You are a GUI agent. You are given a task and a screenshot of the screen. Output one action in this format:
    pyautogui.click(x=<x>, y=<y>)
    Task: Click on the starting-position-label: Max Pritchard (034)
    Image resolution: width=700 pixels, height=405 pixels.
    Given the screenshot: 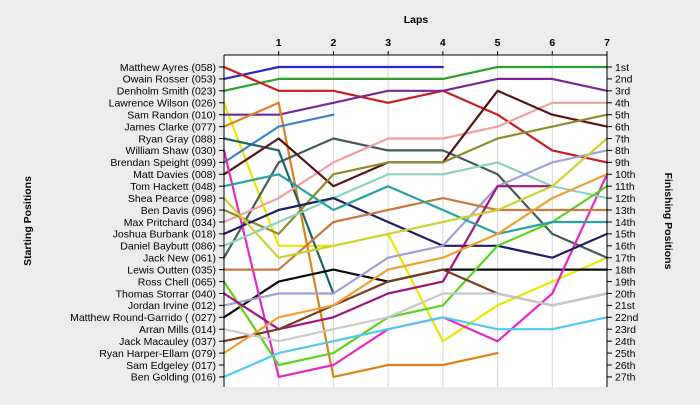 What is the action you would take?
    pyautogui.click(x=170, y=223)
    